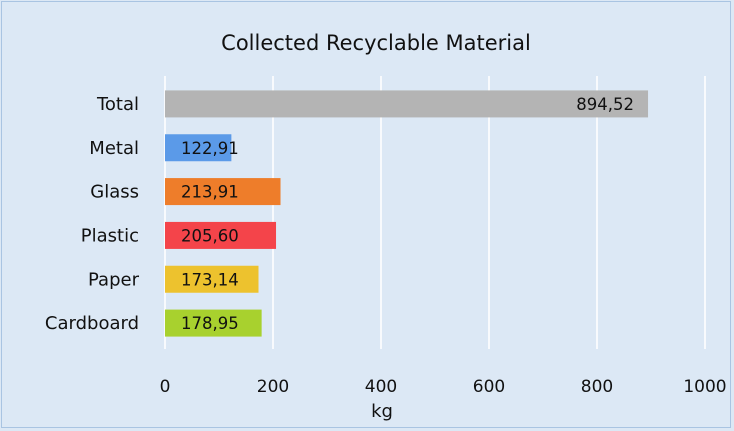 The image size is (734, 431). What do you see at coordinates (605, 104) in the screenshot?
I see `data-label-total: 894,52` at bounding box center [605, 104].